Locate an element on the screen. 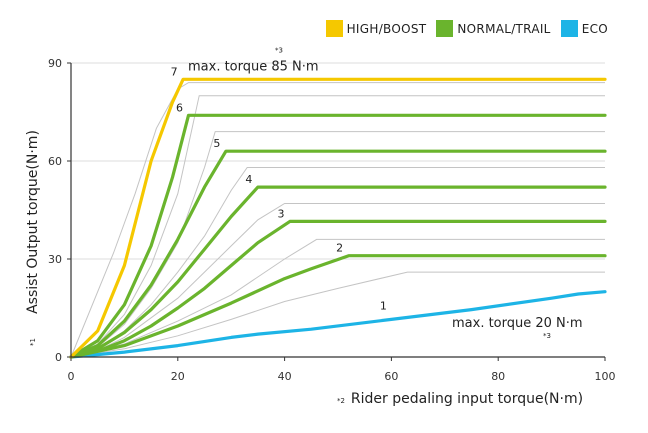 The height and width of the screenshot is (433, 648). x-tick-label-80: 80 is located at coordinates (498, 376).